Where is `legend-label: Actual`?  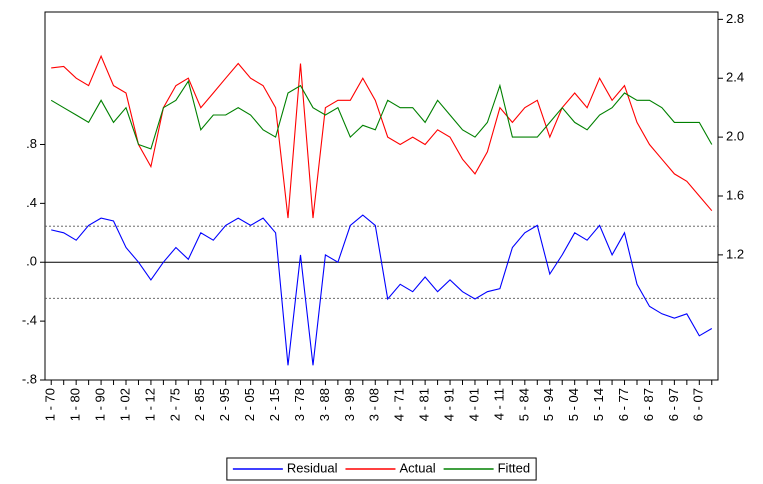 legend-label: Actual is located at coordinates (417, 467).